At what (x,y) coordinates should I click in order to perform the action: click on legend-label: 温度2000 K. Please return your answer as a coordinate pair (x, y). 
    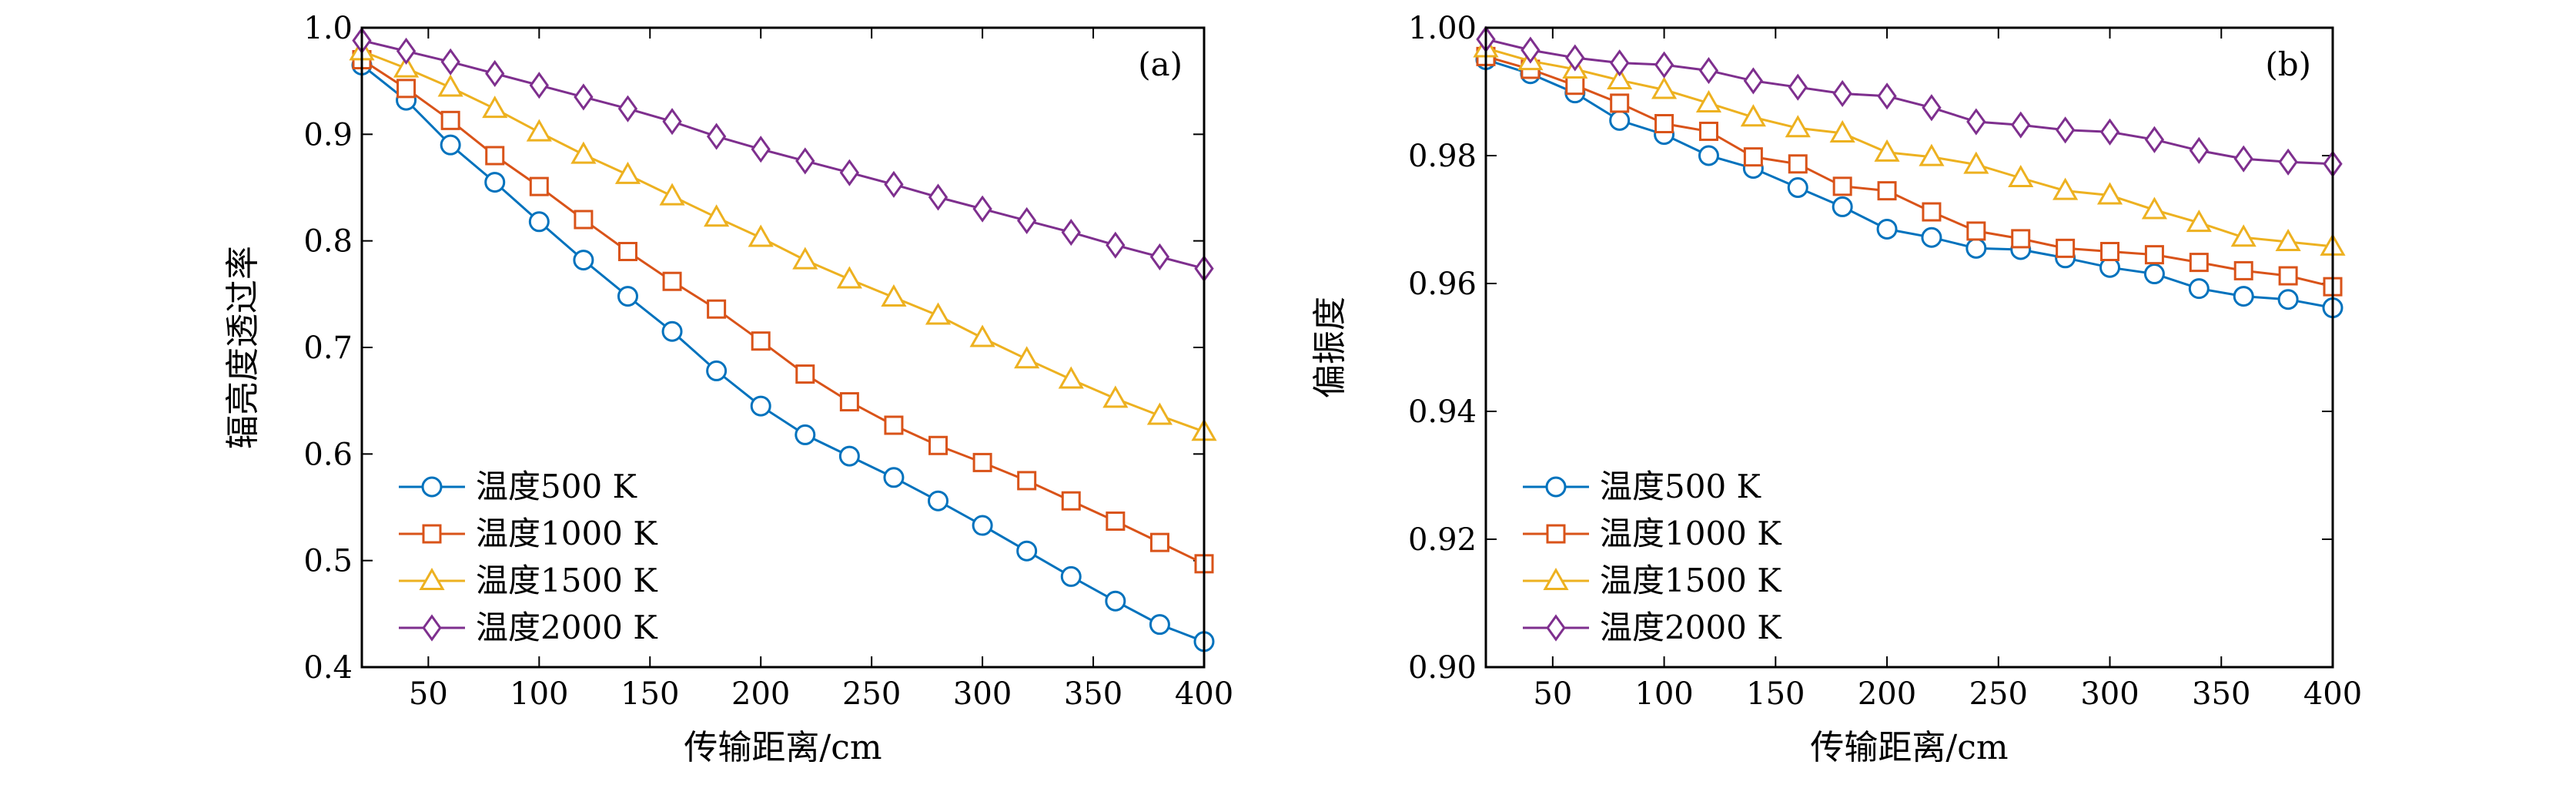
    Looking at the image, I should click on (567, 627).